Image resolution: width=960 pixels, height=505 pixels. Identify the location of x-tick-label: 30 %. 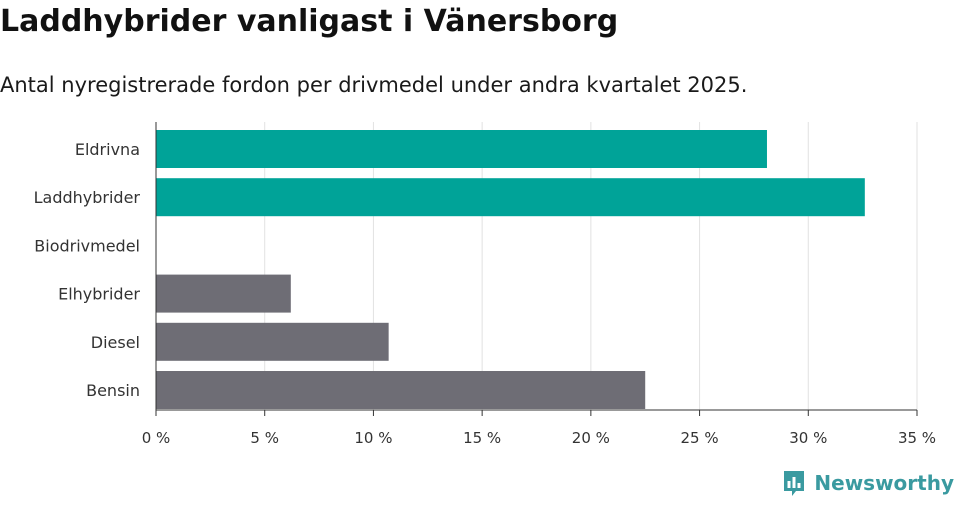
(808, 438).